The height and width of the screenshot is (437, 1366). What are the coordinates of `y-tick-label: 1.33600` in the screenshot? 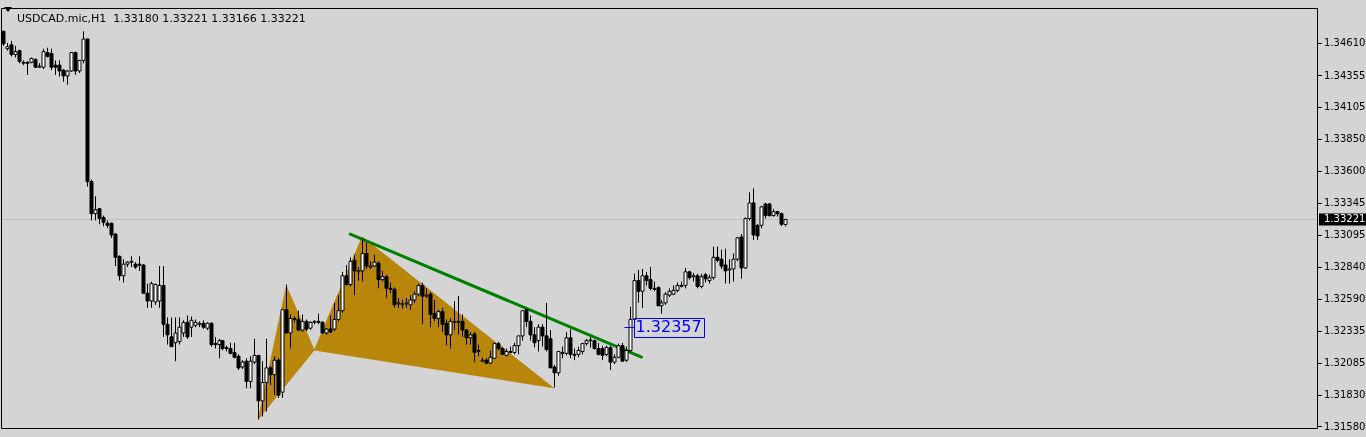 It's located at (1345, 171).